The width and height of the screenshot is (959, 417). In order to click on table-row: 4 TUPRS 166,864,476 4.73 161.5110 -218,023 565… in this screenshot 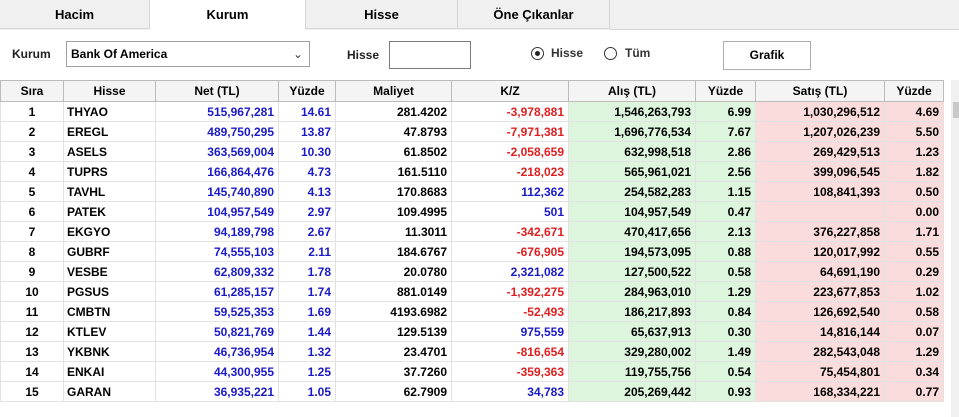, I will do `click(472, 171)`.